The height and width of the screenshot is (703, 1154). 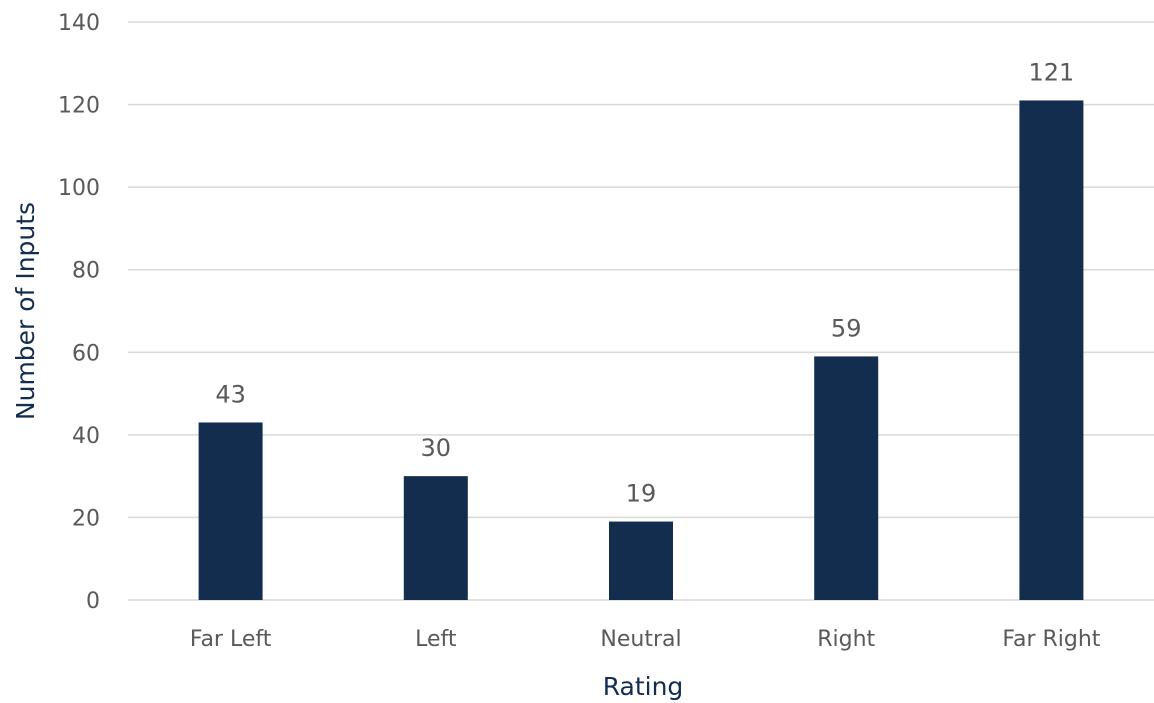 I want to click on data-label: 43, so click(x=230, y=394).